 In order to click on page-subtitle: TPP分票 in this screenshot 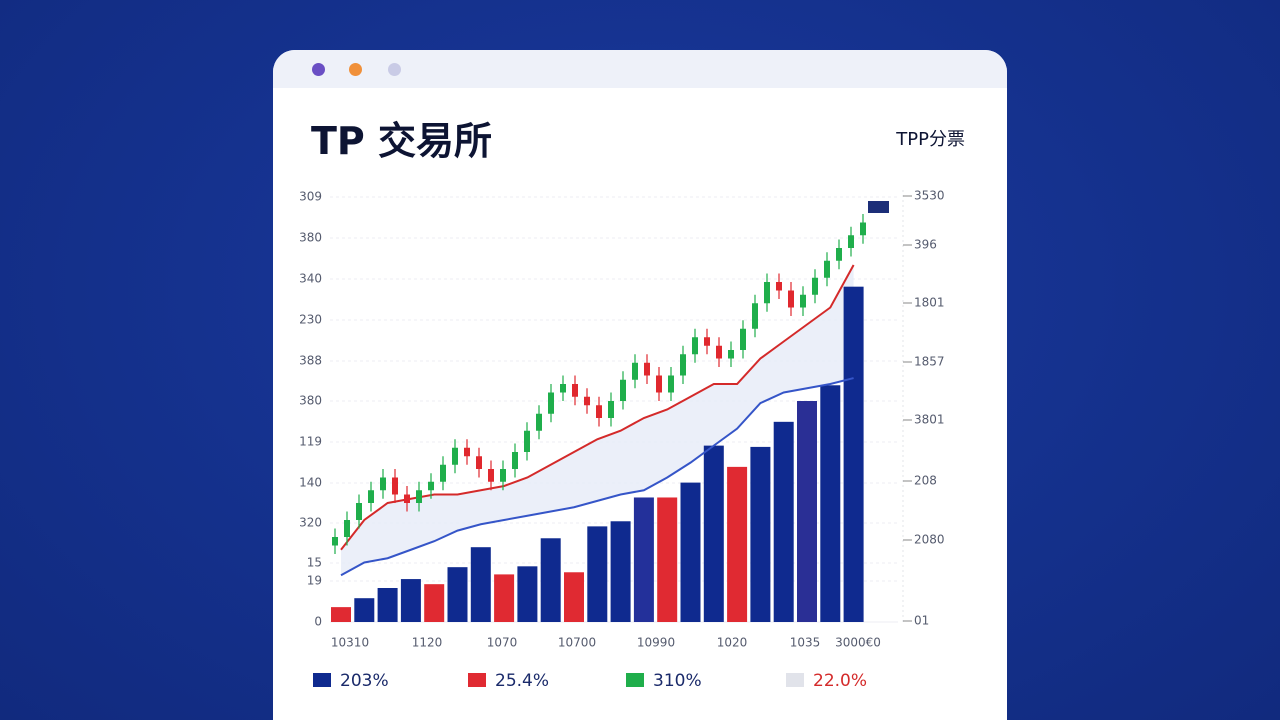, I will do `click(930, 139)`.